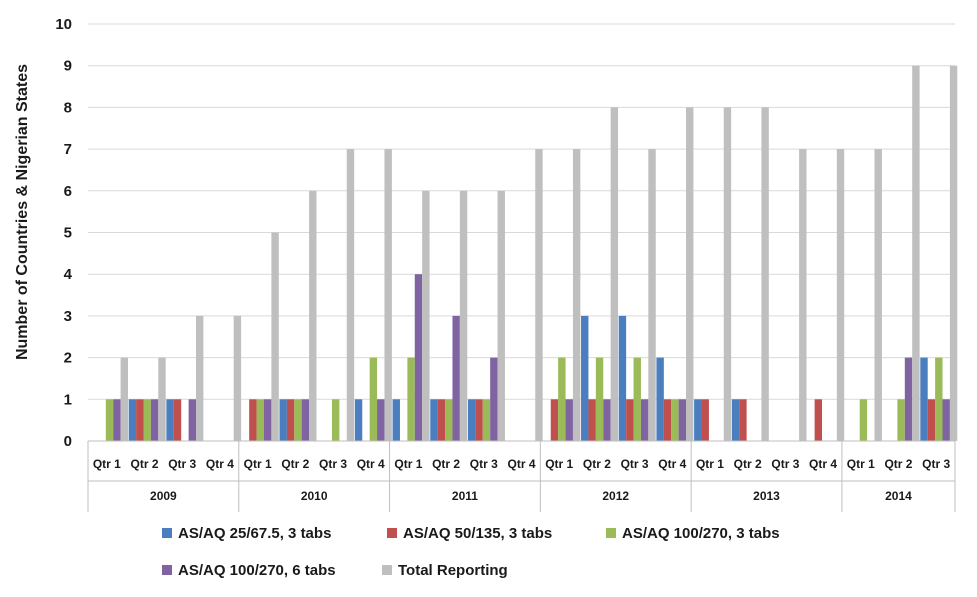  Describe the element at coordinates (68, 233) in the screenshot. I see `y-tick-label: 5` at that location.